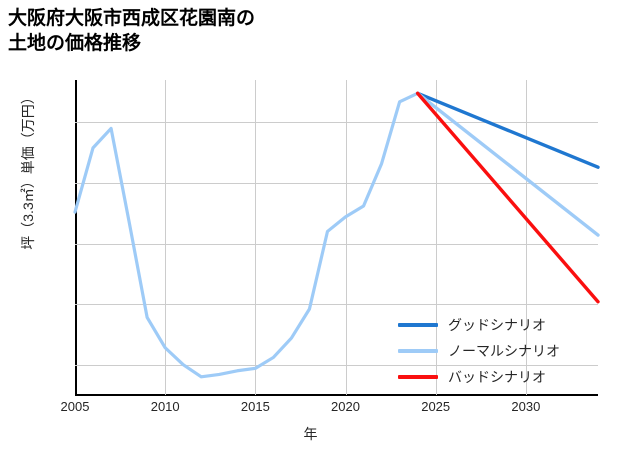 The width and height of the screenshot is (621, 465). I want to click on chart-legend: グッドシナリオ ノーマルシナリオ バッドシナリオ, so click(498, 351).